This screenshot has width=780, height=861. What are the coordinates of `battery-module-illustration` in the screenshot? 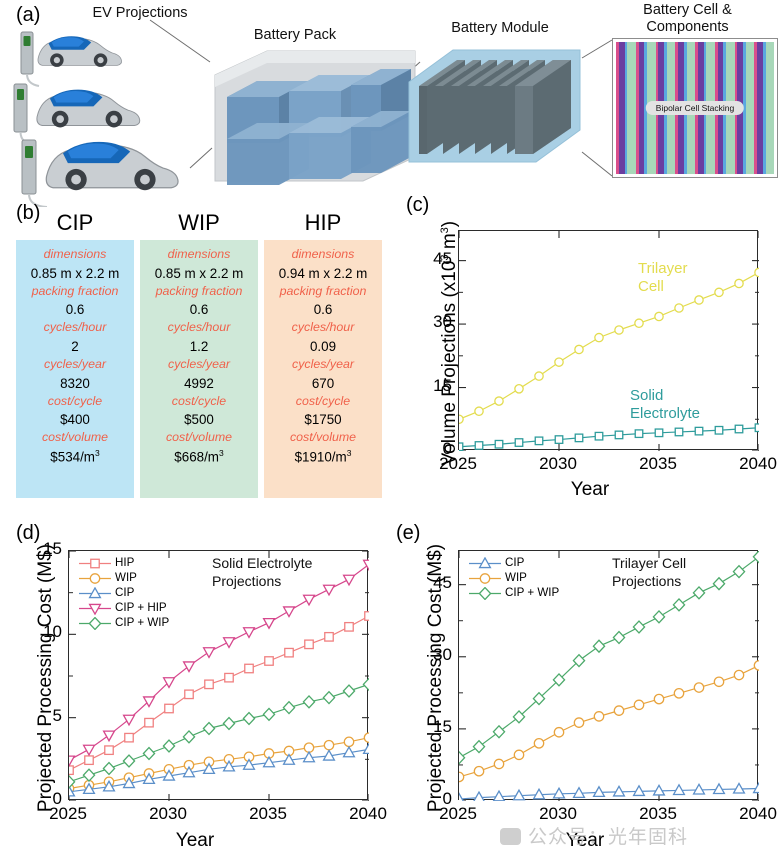 It's located at (494, 106).